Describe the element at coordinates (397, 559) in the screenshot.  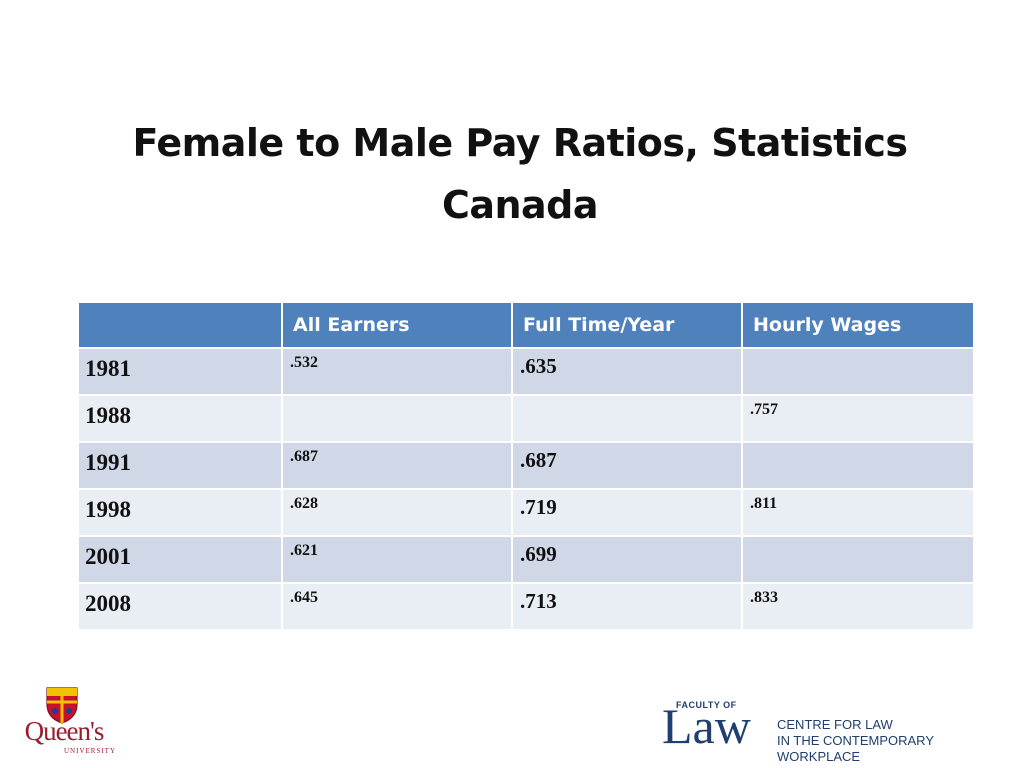
I see `all-earners-cell: .621` at that location.